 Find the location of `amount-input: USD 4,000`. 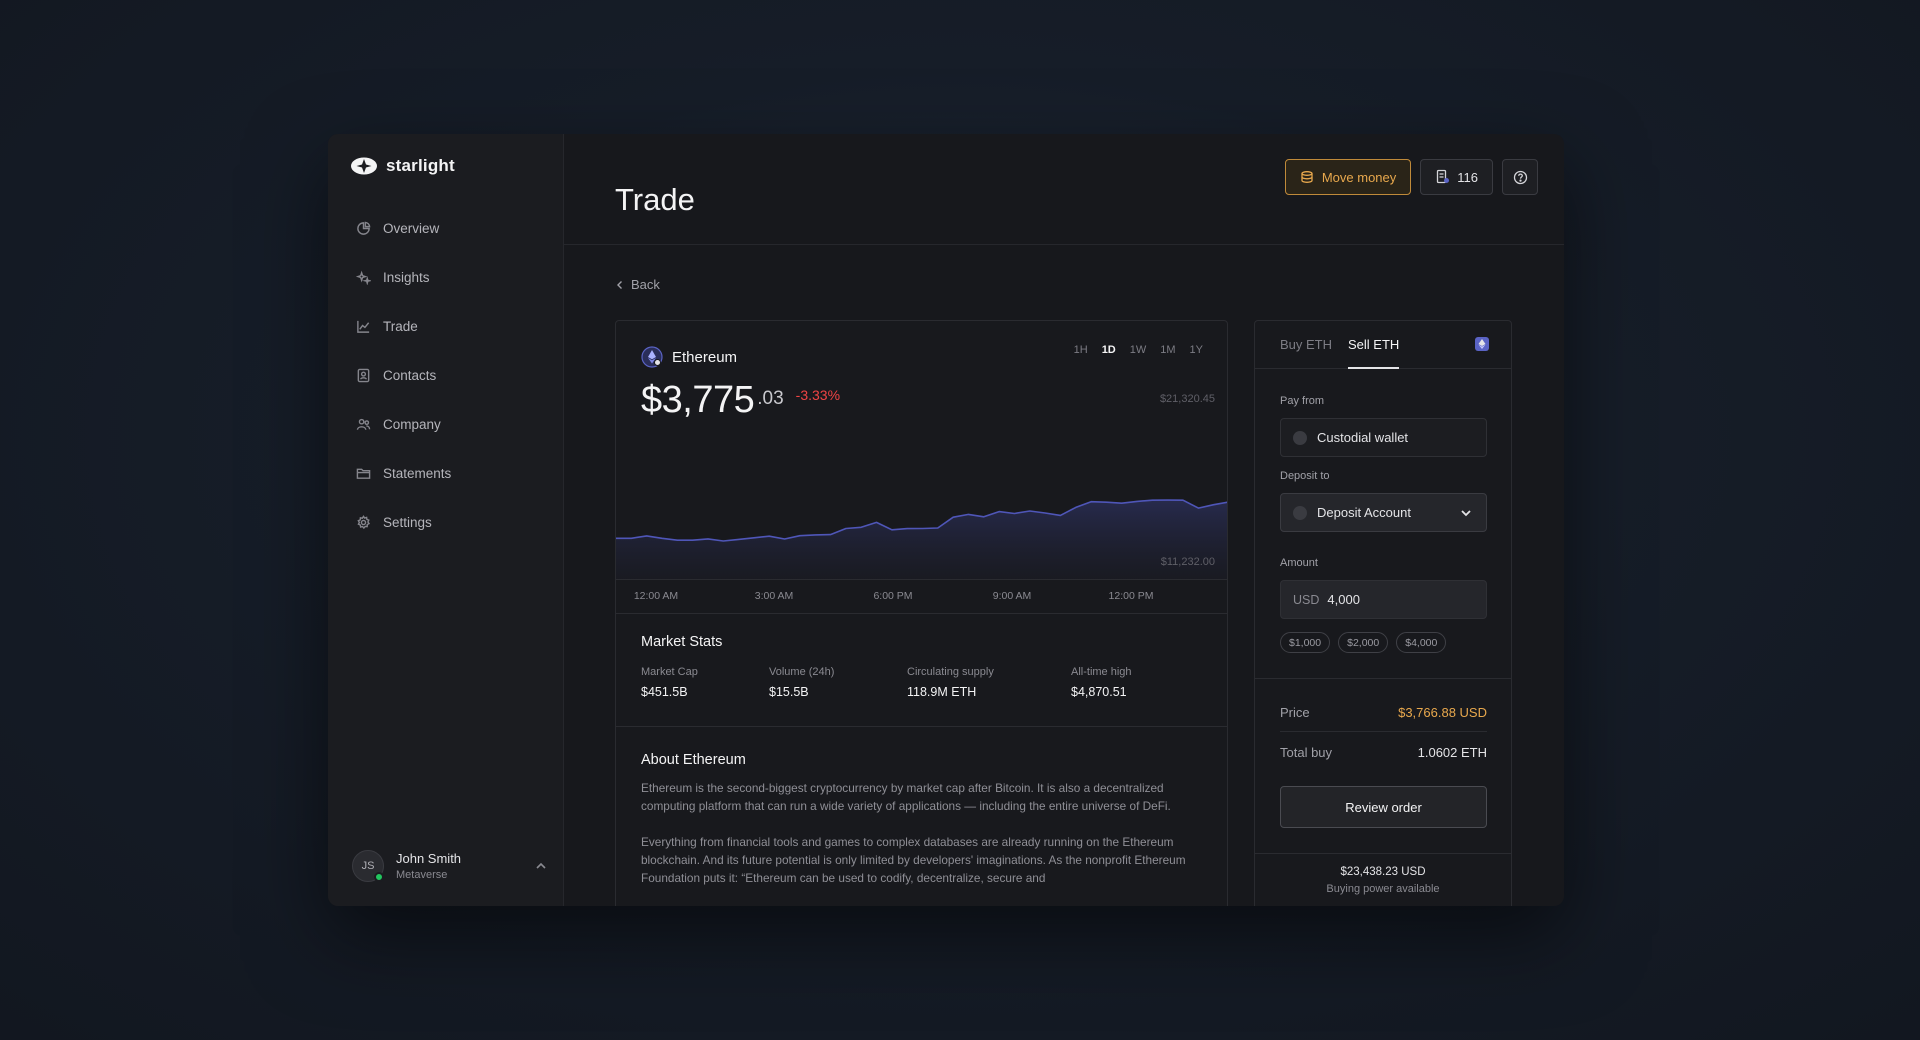

amount-input: USD 4,000 is located at coordinates (1383, 599).